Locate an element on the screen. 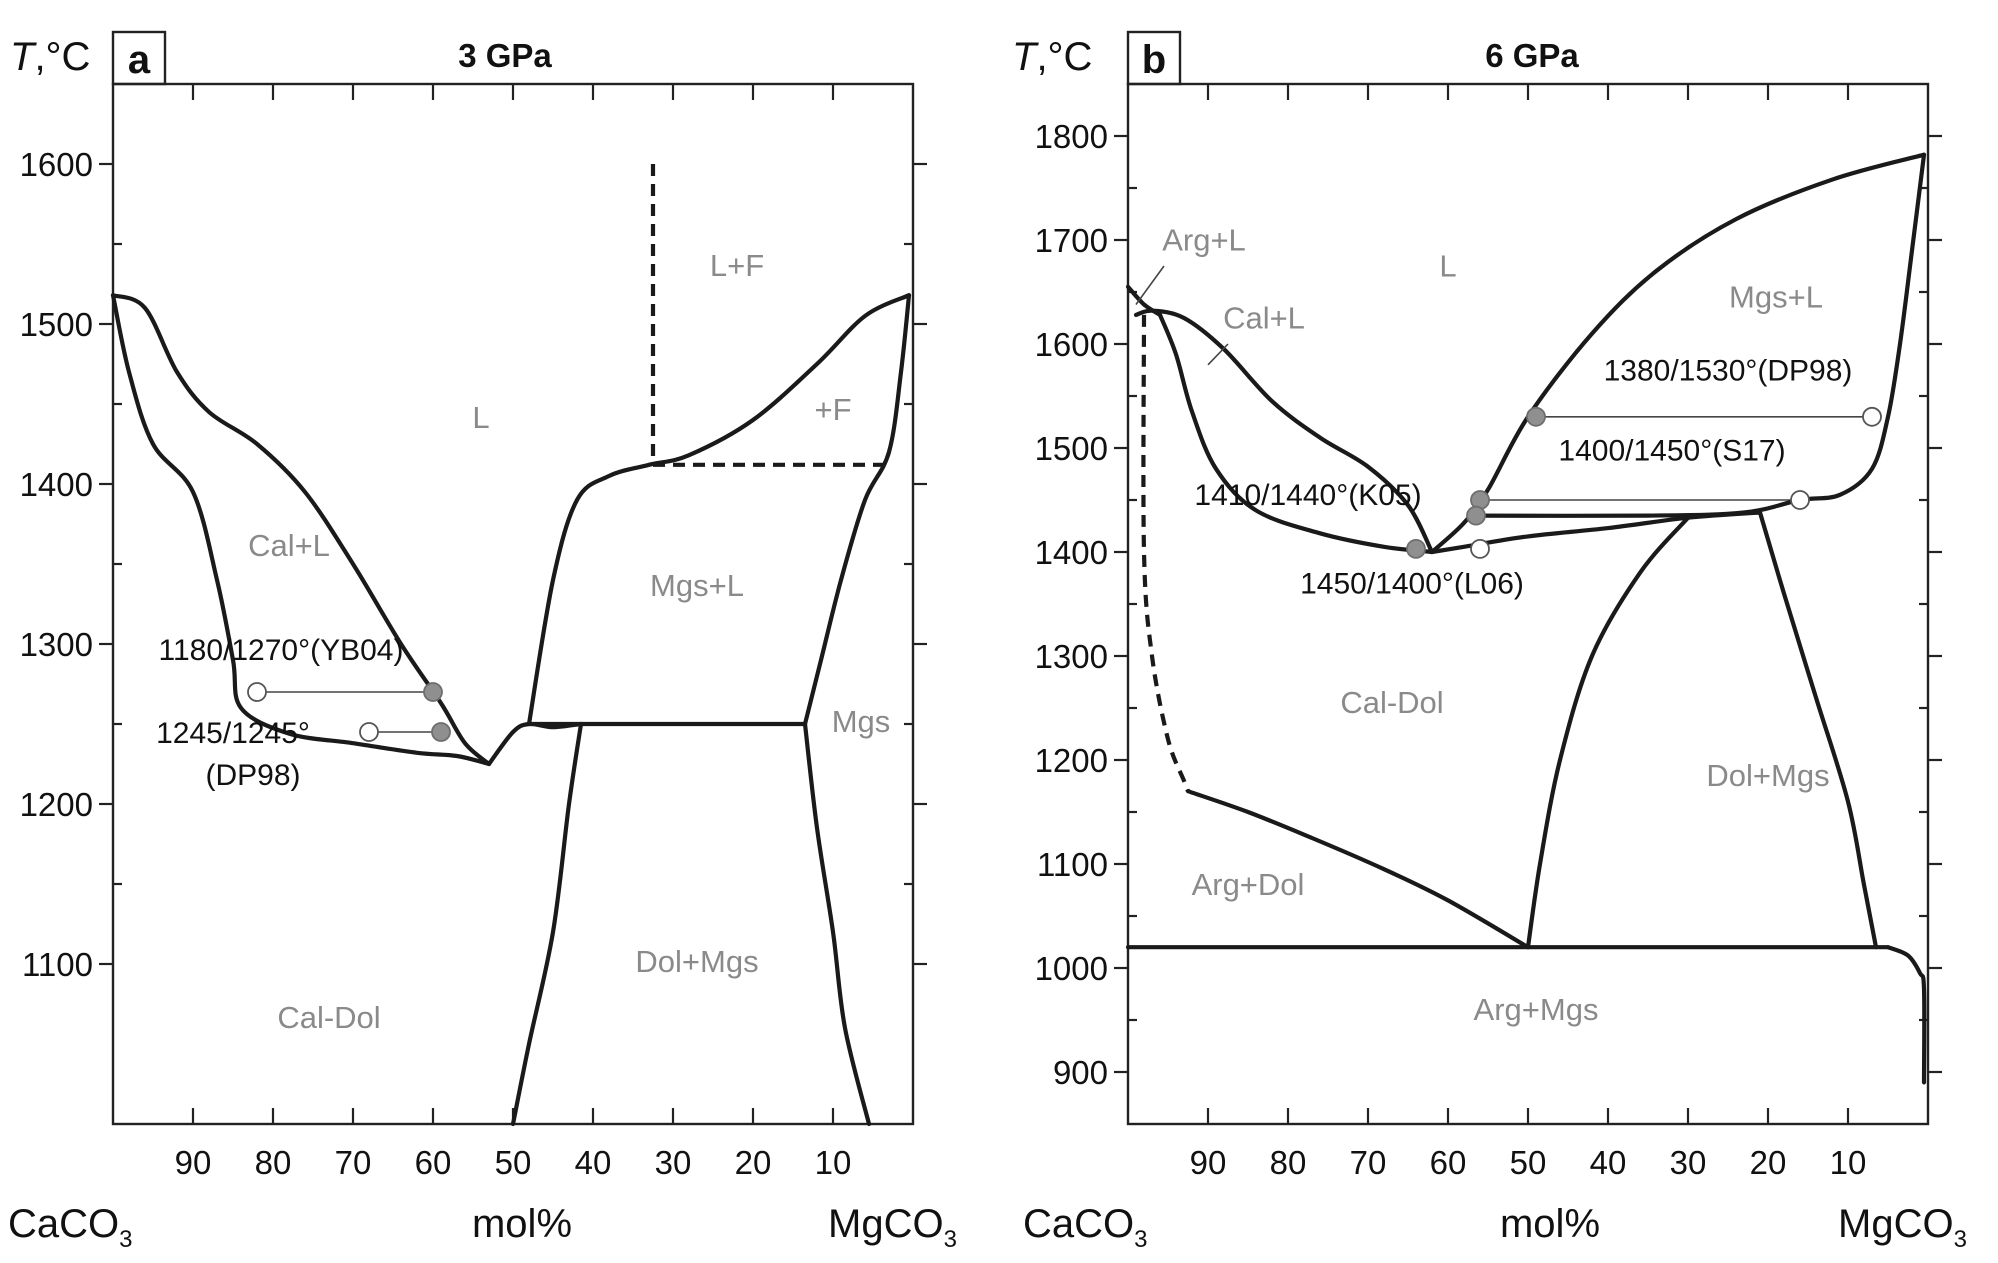  y-tick-label: 1700 is located at coordinates (1071, 240).